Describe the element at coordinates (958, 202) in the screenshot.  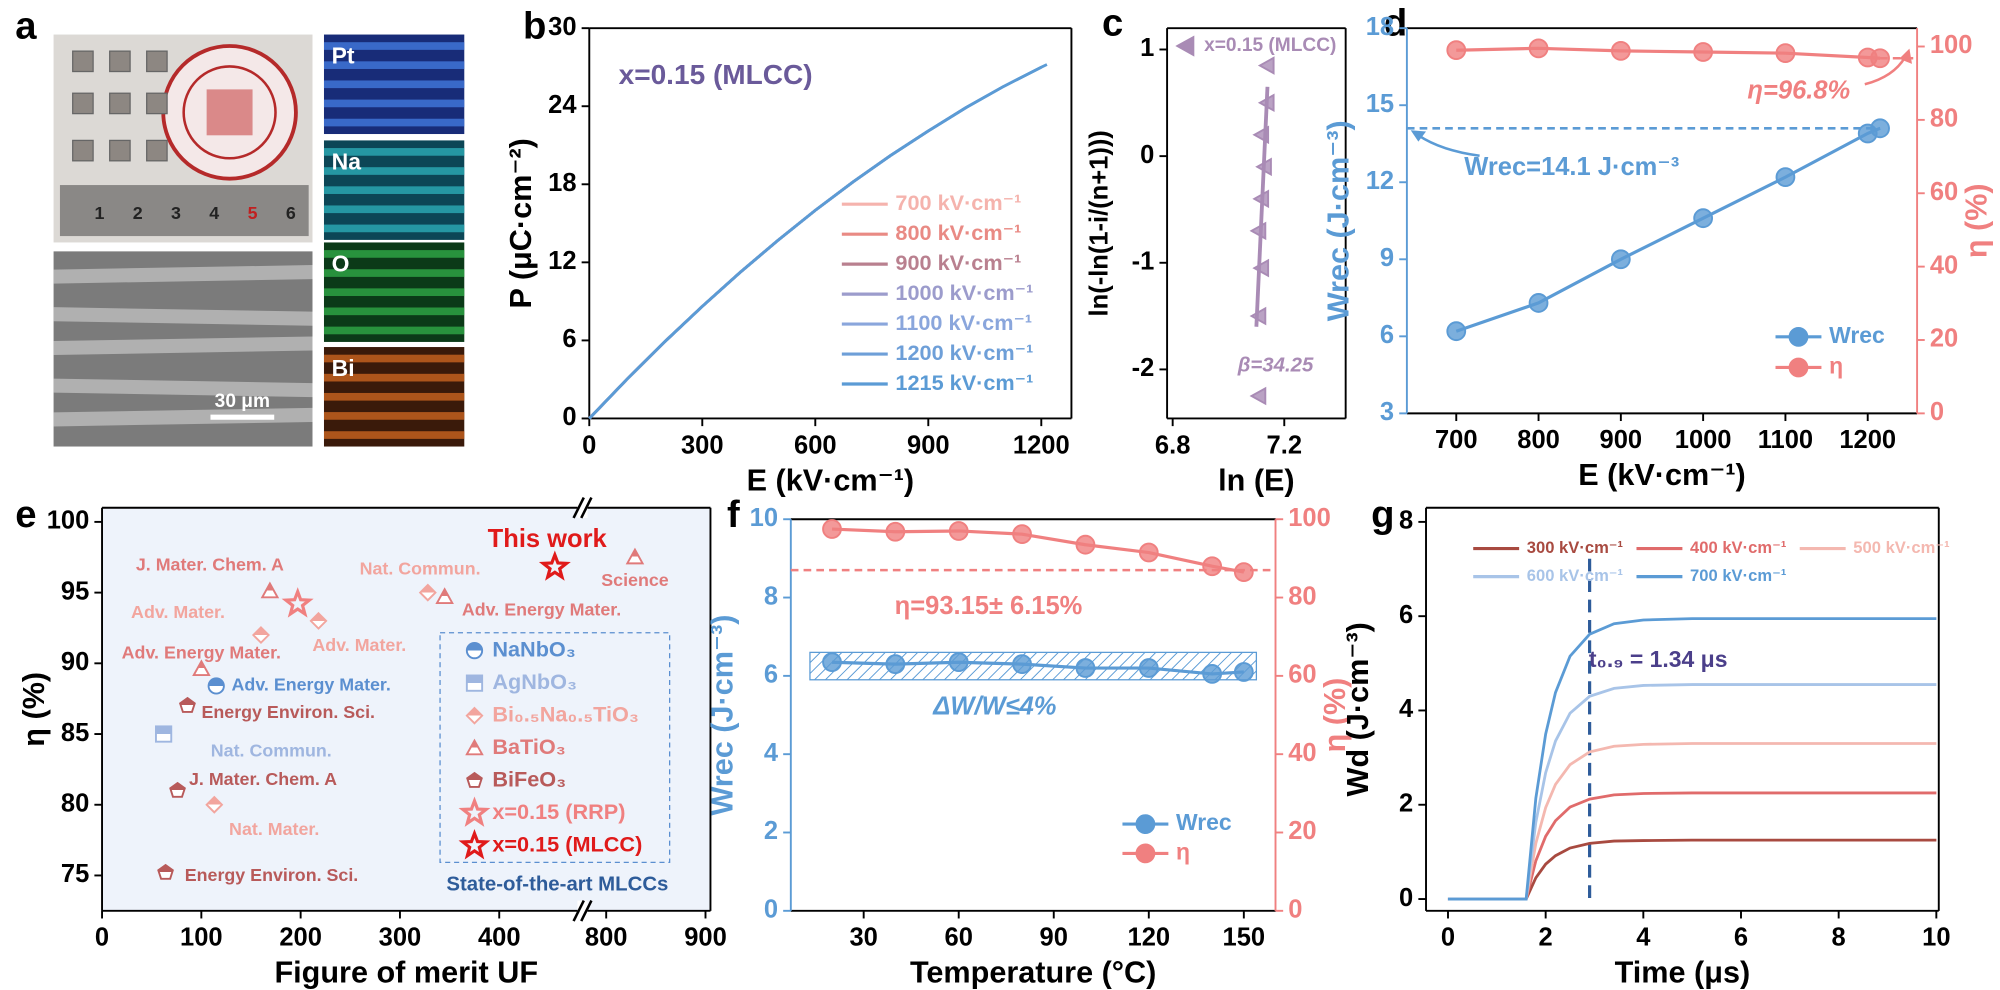
I see `legend-label: 700 kV·cm⁻¹` at that location.